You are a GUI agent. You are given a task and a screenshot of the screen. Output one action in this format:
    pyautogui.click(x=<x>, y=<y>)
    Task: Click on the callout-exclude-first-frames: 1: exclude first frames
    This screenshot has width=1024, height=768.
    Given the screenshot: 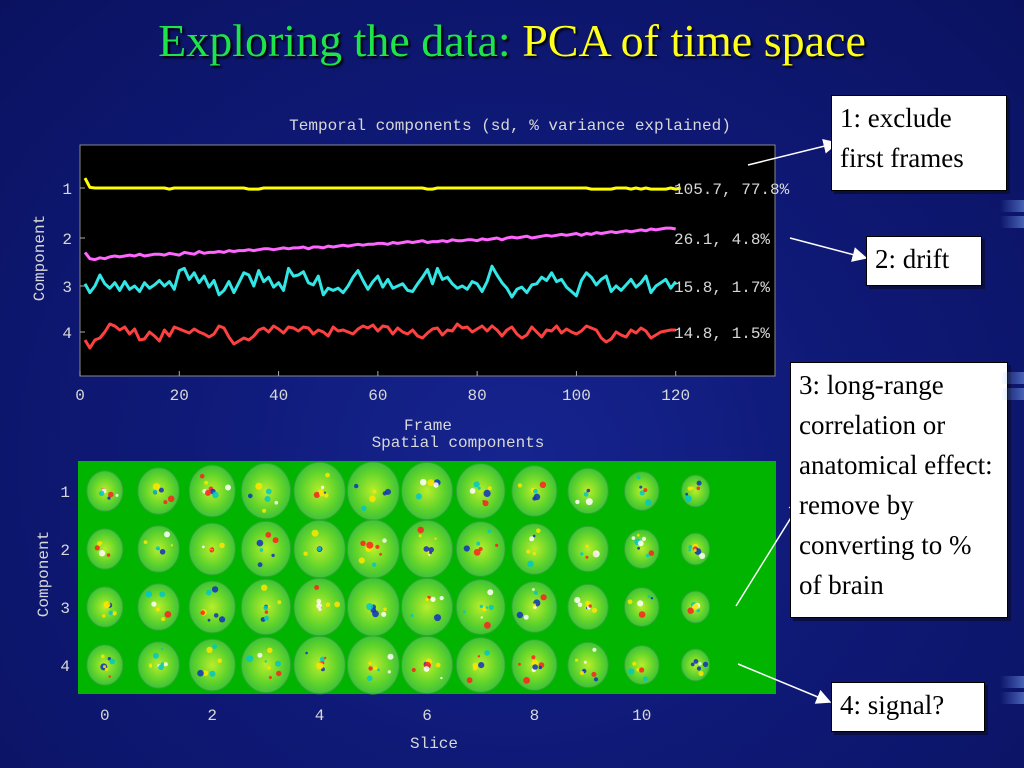 What is the action you would take?
    pyautogui.click(x=919, y=143)
    